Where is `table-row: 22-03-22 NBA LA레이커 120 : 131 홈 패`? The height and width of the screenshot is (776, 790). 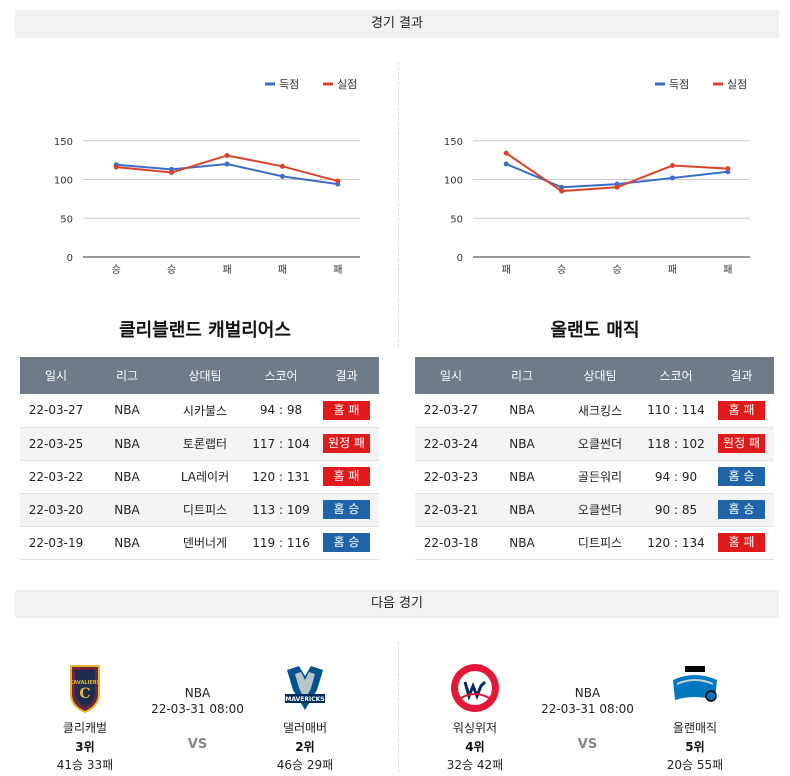 table-row: 22-03-22 NBA LA레이커 120 : 131 홈 패 is located at coordinates (199, 477).